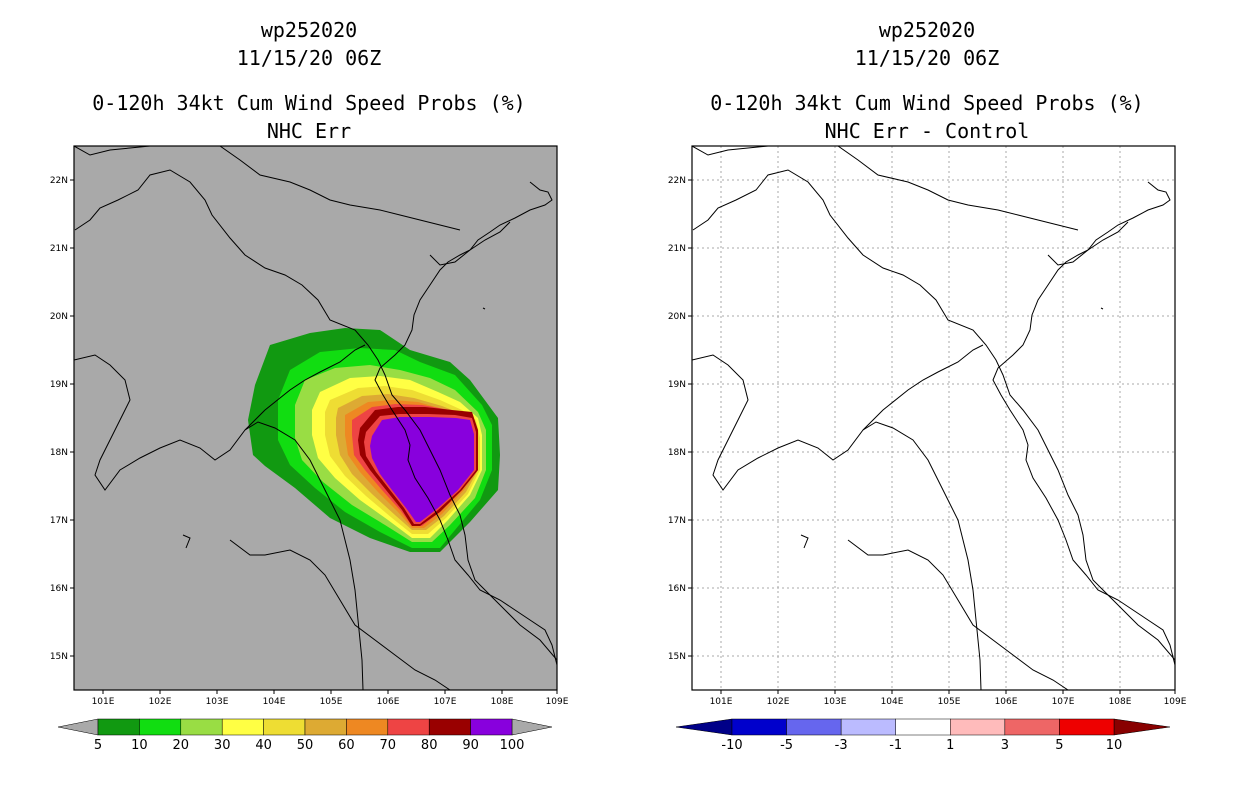  What do you see at coordinates (677, 249) in the screenshot?
I see `lat-label: 21N` at bounding box center [677, 249].